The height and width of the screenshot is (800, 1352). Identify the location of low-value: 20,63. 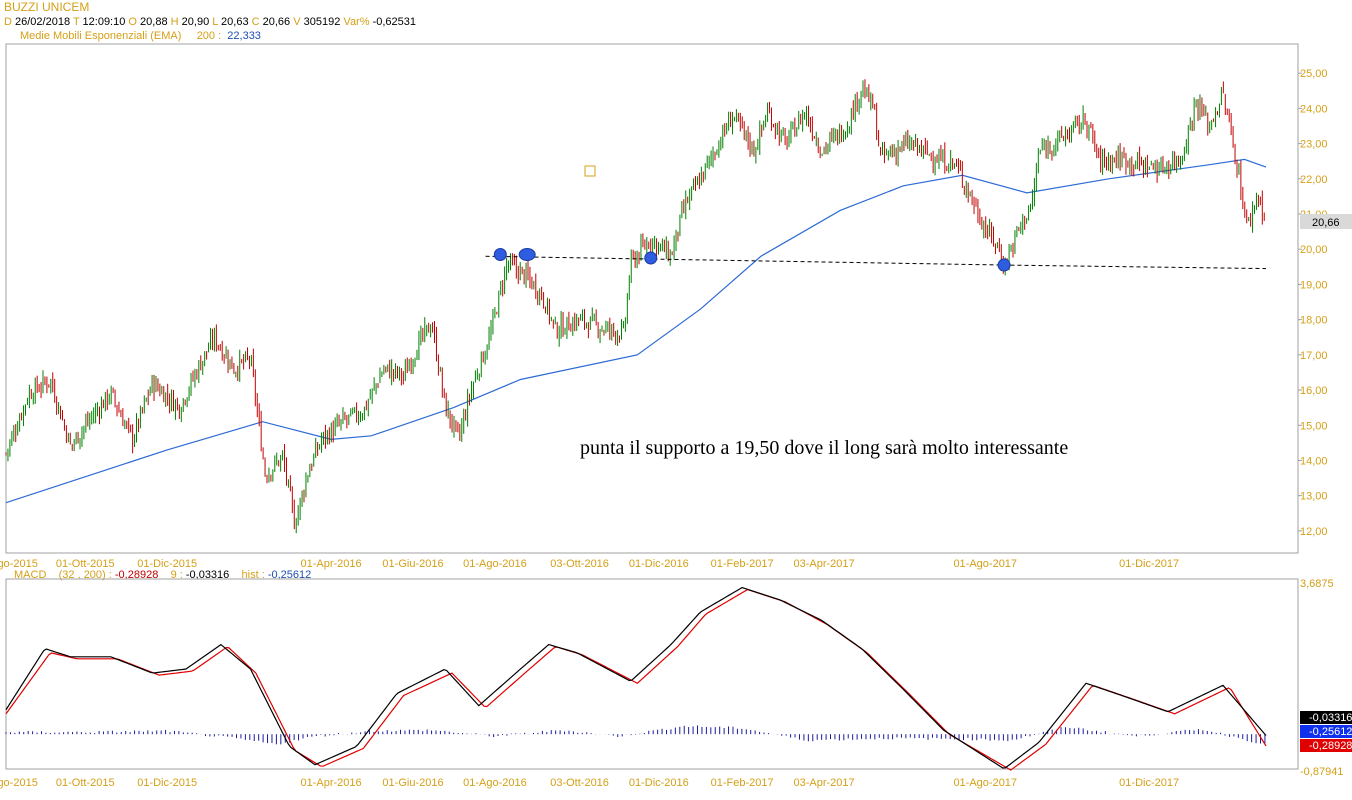
(235, 22).